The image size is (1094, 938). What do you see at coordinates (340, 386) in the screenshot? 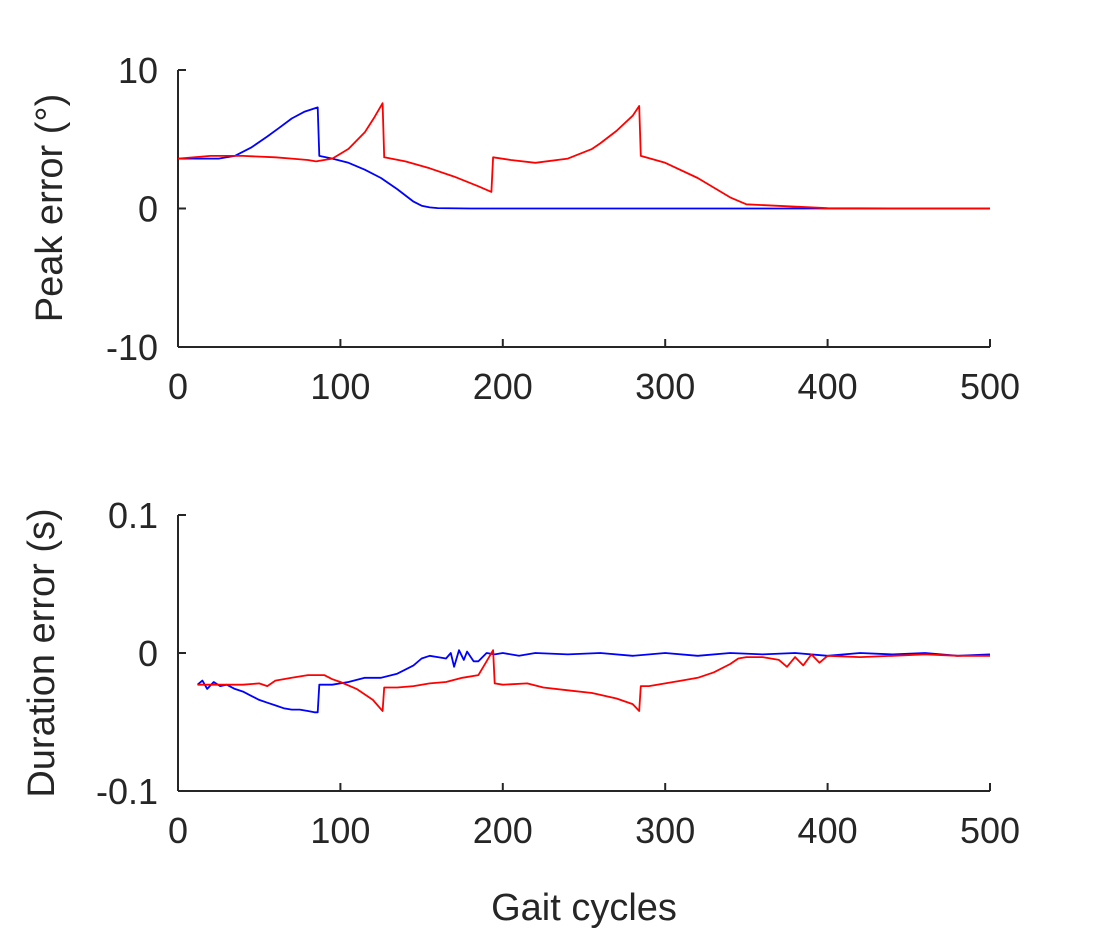
I see `top-x-tick-label-1: 100` at bounding box center [340, 386].